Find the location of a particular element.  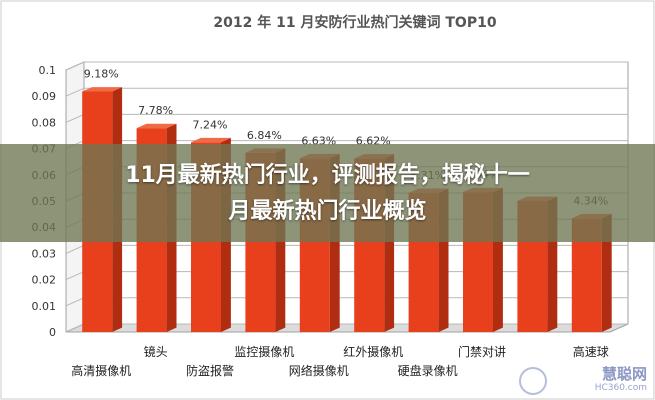

y-tick-label: 0.09 is located at coordinates (44, 96).